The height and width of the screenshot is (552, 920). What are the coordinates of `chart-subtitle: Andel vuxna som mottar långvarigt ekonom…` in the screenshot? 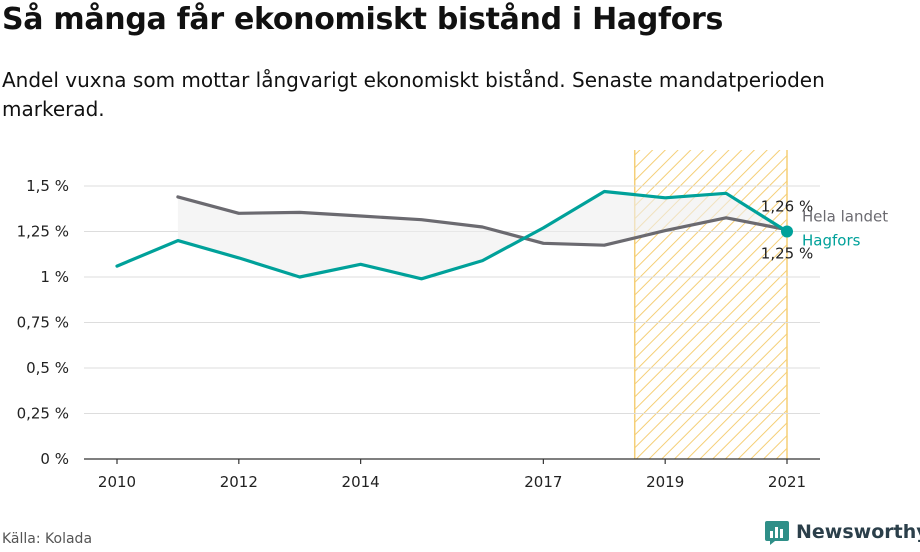 It's located at (413, 94).